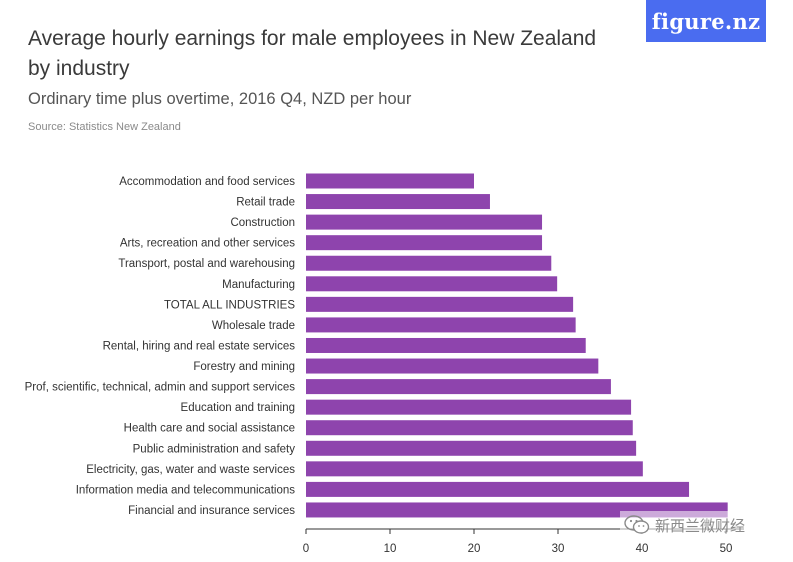 The width and height of the screenshot is (793, 562). What do you see at coordinates (209, 429) in the screenshot?
I see `category-label: Health care and social assistance` at bounding box center [209, 429].